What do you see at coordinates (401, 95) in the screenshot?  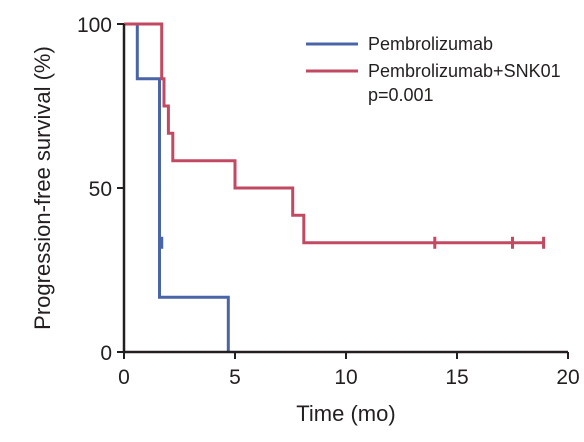 I see `p-value-annotation: p=0.001` at bounding box center [401, 95].